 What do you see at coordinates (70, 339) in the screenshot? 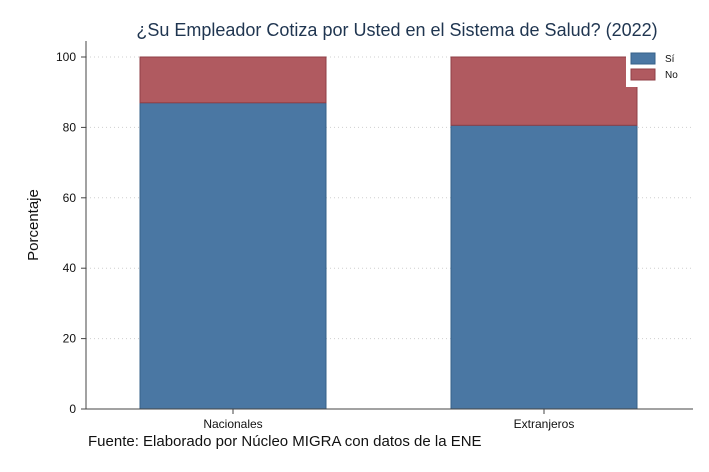
I see `y-tick-label: 20` at bounding box center [70, 339].